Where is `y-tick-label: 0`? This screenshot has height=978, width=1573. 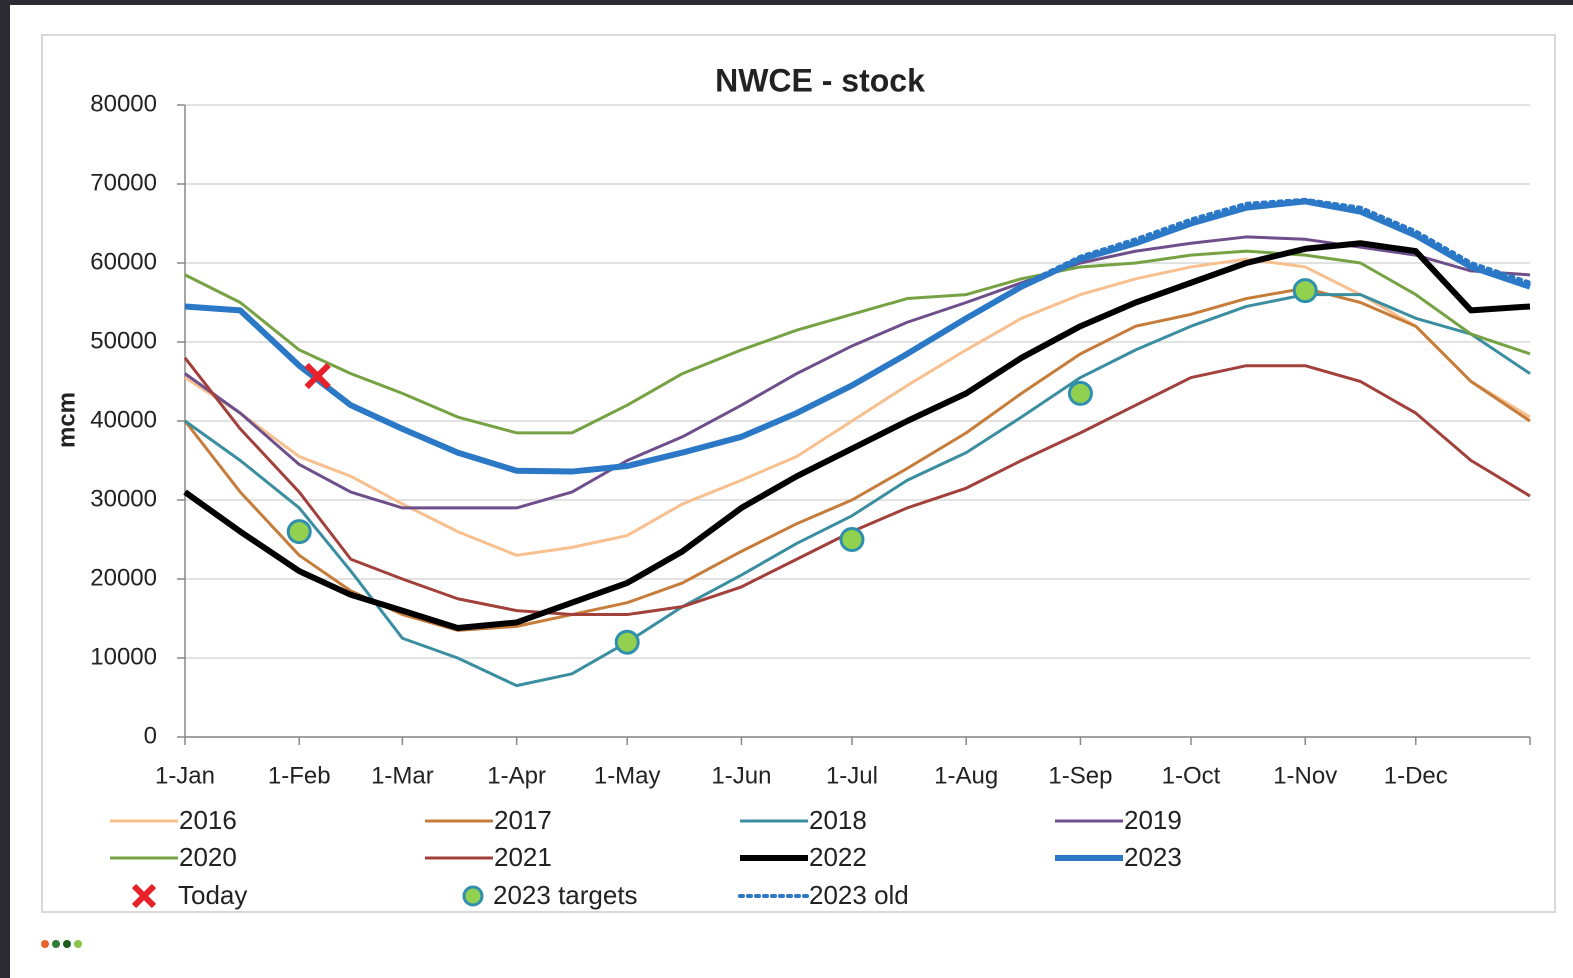
y-tick-label: 0 is located at coordinates (150, 735).